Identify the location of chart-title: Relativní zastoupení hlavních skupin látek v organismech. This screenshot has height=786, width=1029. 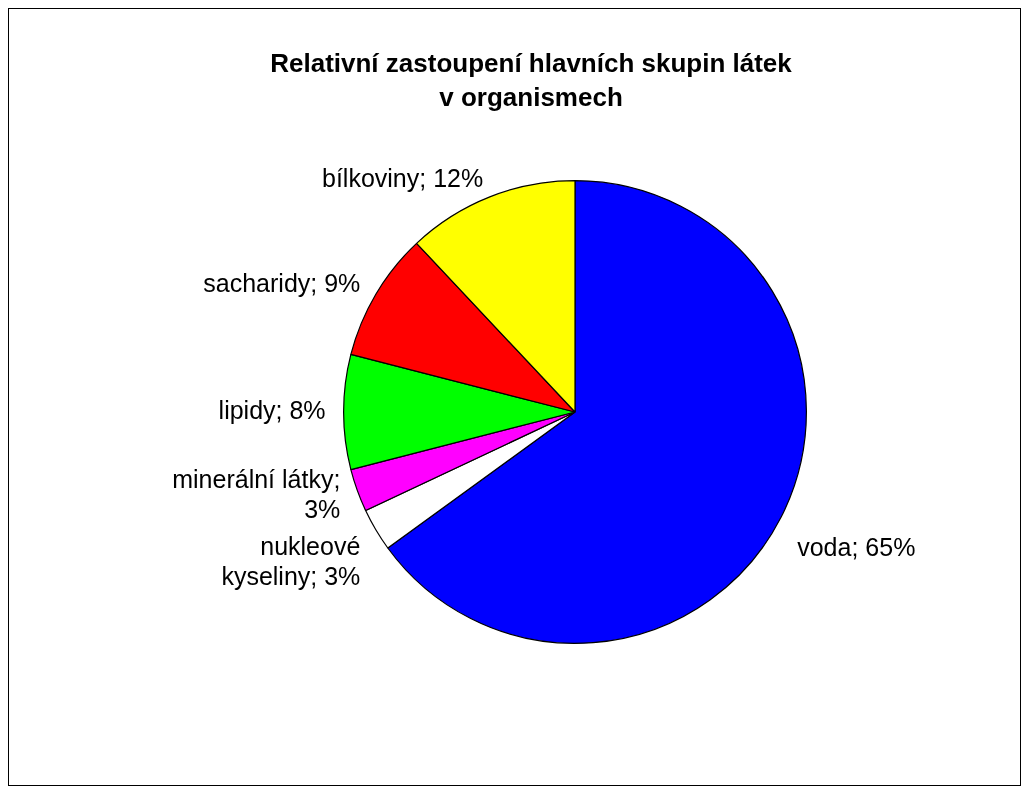
(531, 80).